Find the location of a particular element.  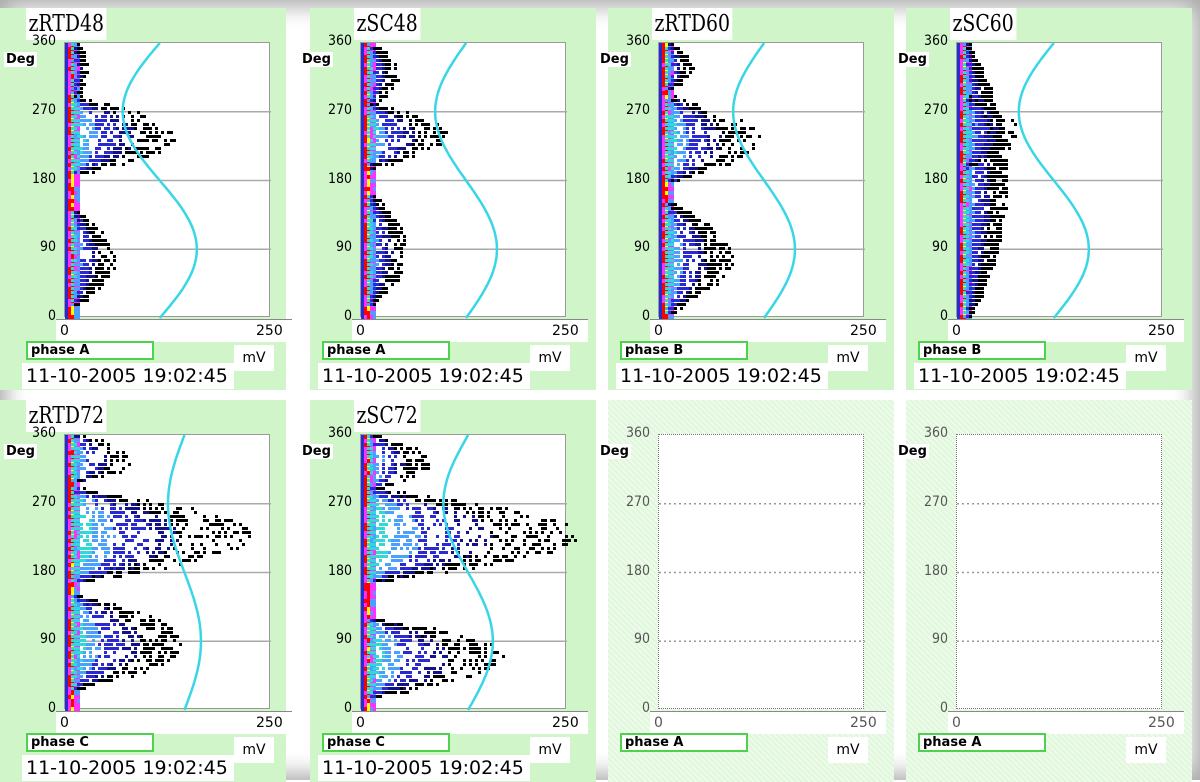

y-tick-label-90: 90 is located at coordinates (634, 247).